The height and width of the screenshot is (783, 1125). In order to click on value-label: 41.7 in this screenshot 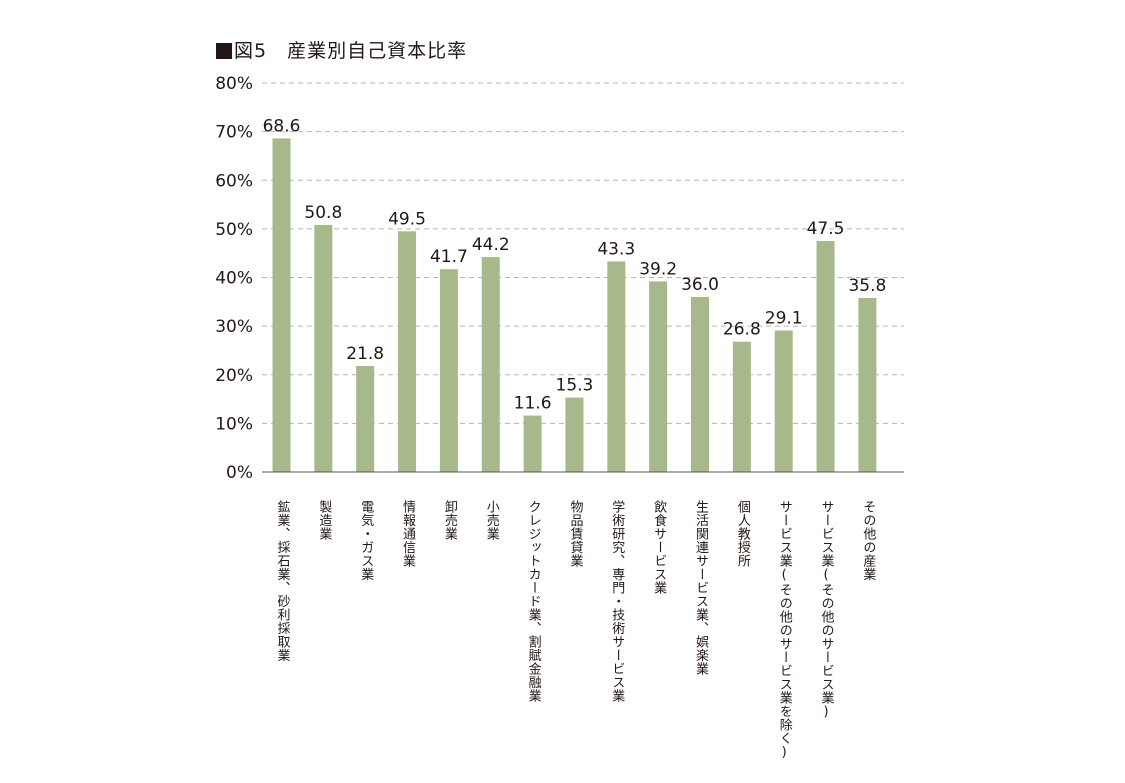, I will do `click(449, 257)`.